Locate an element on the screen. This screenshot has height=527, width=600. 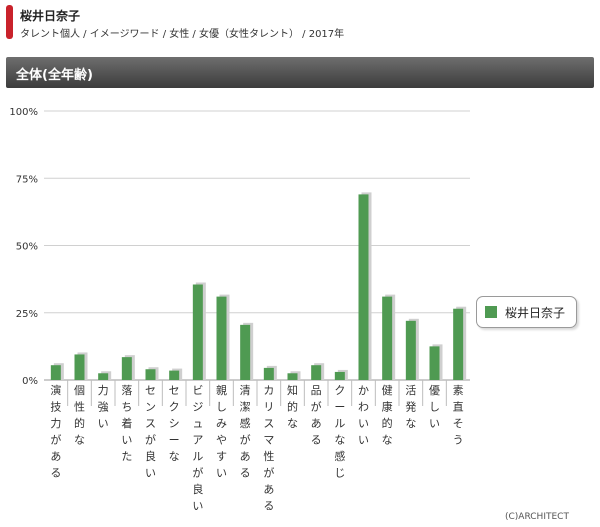
section-title: 全体(全年齢) is located at coordinates (54, 75).